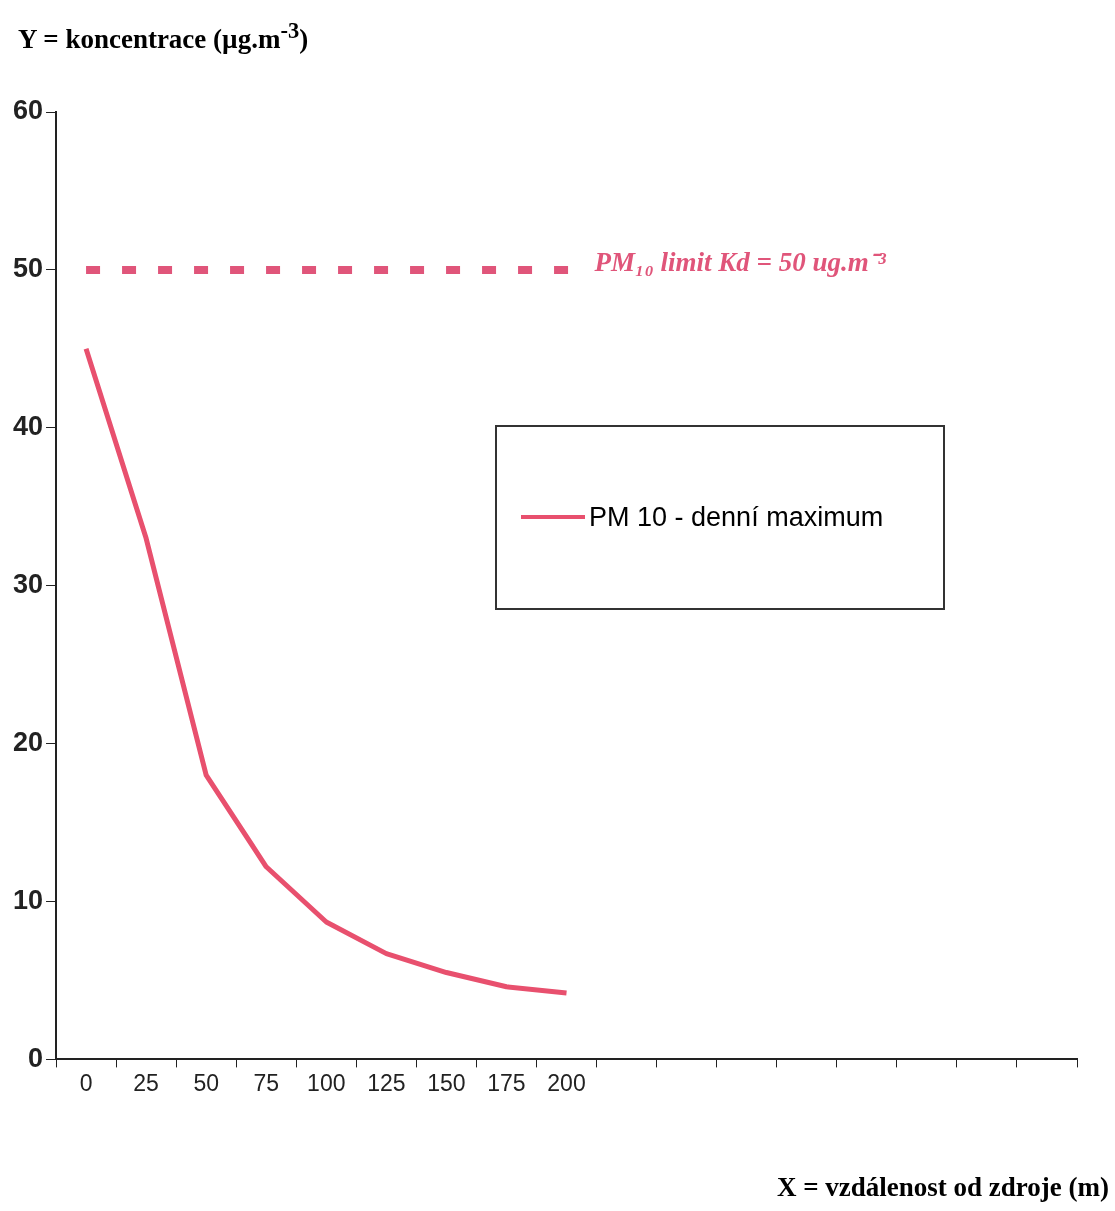  Describe the element at coordinates (266, 1082) in the screenshot. I see `x-tick-label: 75` at that location.